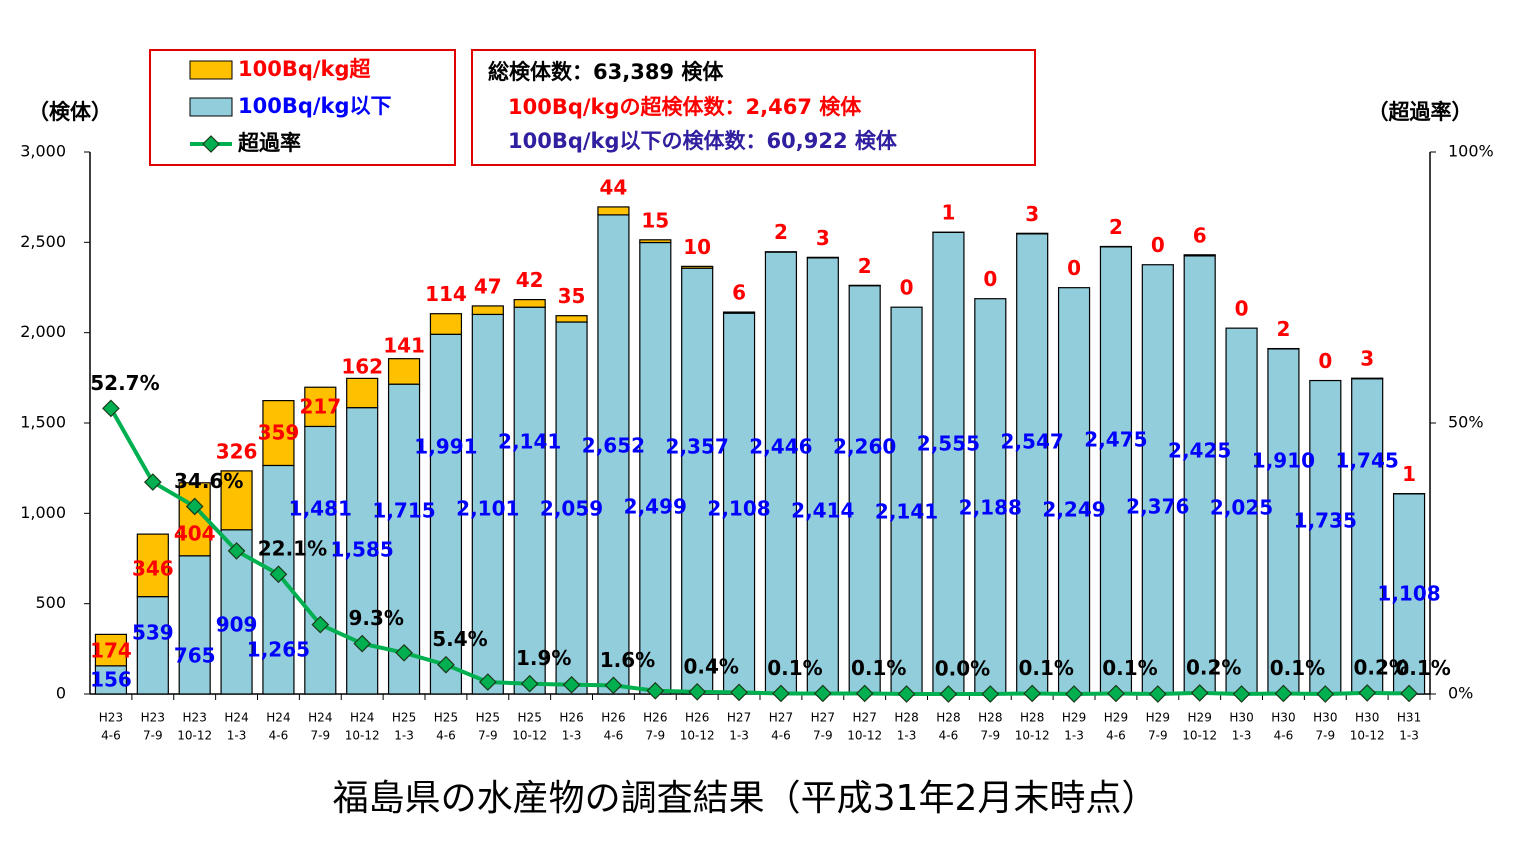 The width and height of the screenshot is (1513, 844). What do you see at coordinates (488, 286) in the screenshot?
I see `data-label: 47` at bounding box center [488, 286].